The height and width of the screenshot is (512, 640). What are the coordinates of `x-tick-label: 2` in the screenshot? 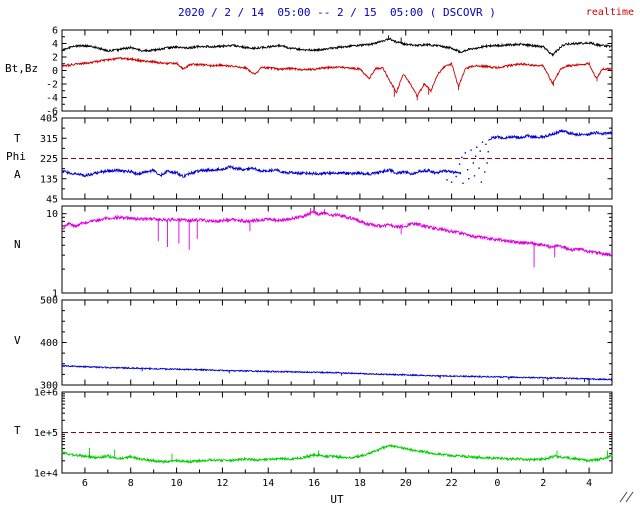 It's located at (543, 483).